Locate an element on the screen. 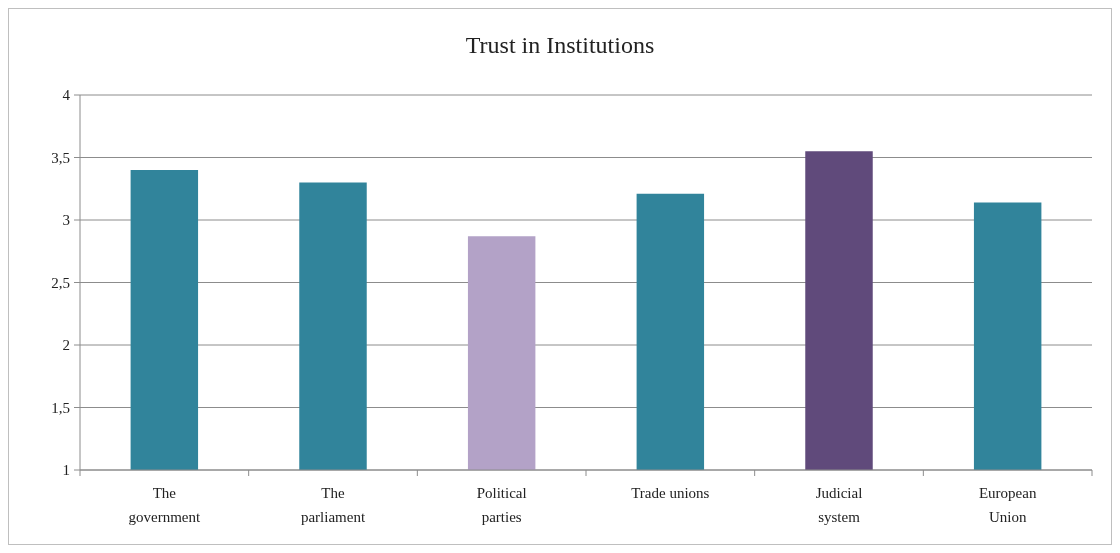  x-tick-label: The government is located at coordinates (164, 505).